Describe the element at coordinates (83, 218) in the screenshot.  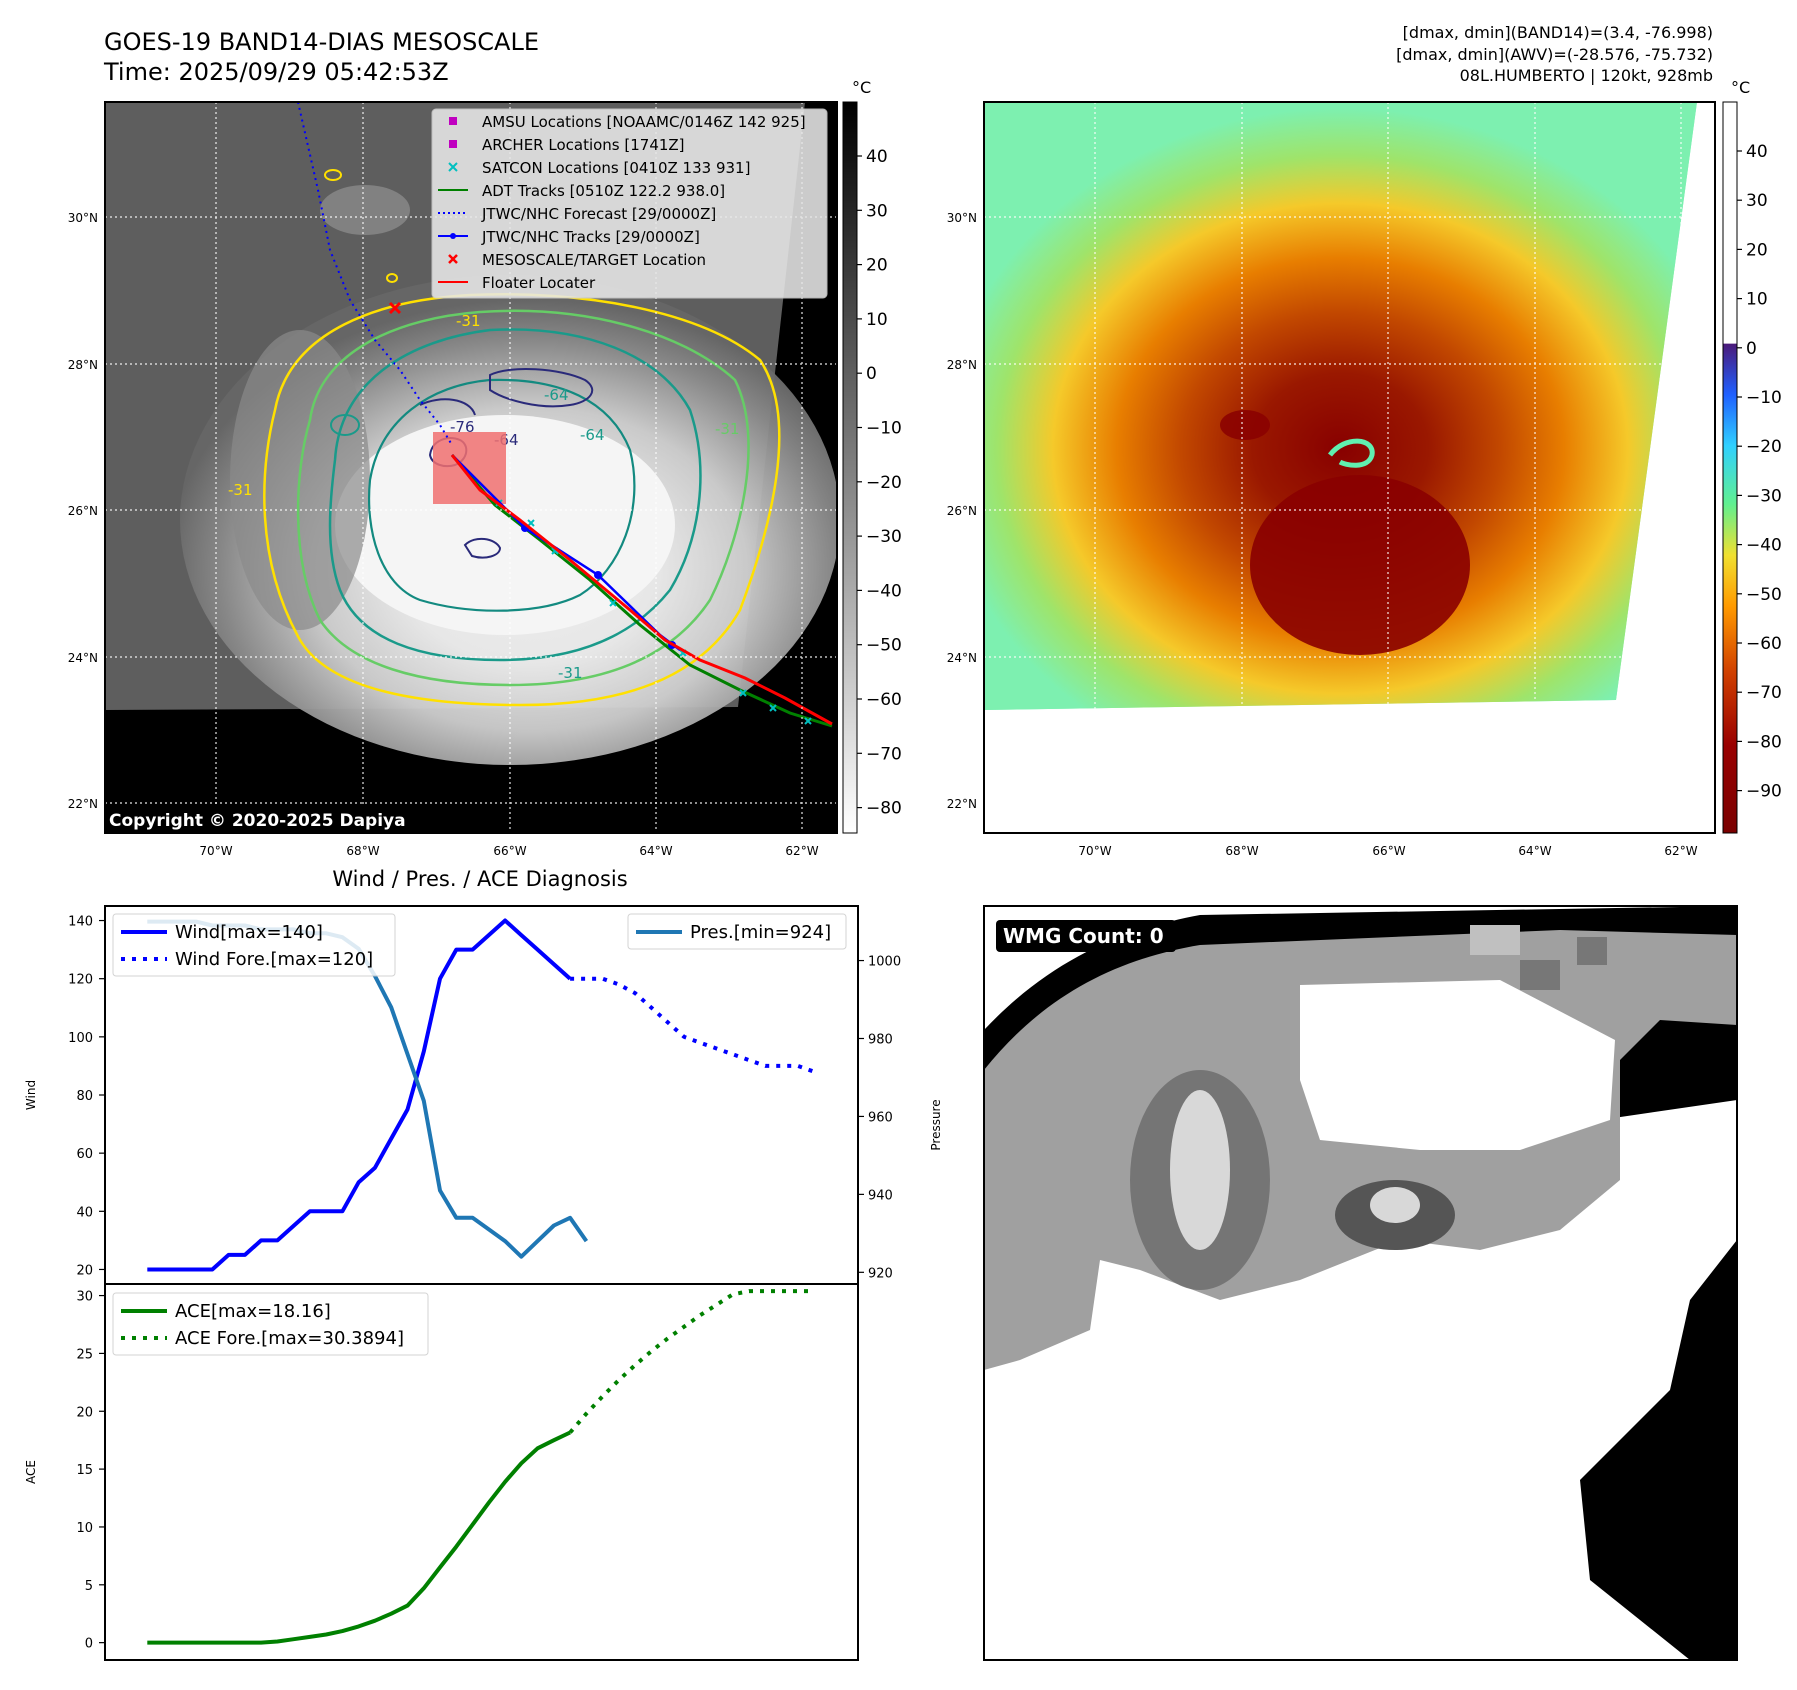
I see `map-lat-label: 30°N` at that location.